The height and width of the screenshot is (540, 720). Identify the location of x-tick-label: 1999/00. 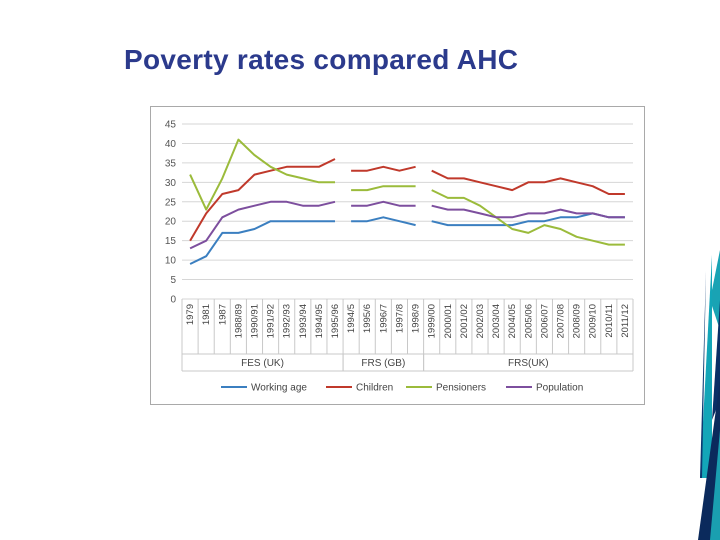
(432, 321).